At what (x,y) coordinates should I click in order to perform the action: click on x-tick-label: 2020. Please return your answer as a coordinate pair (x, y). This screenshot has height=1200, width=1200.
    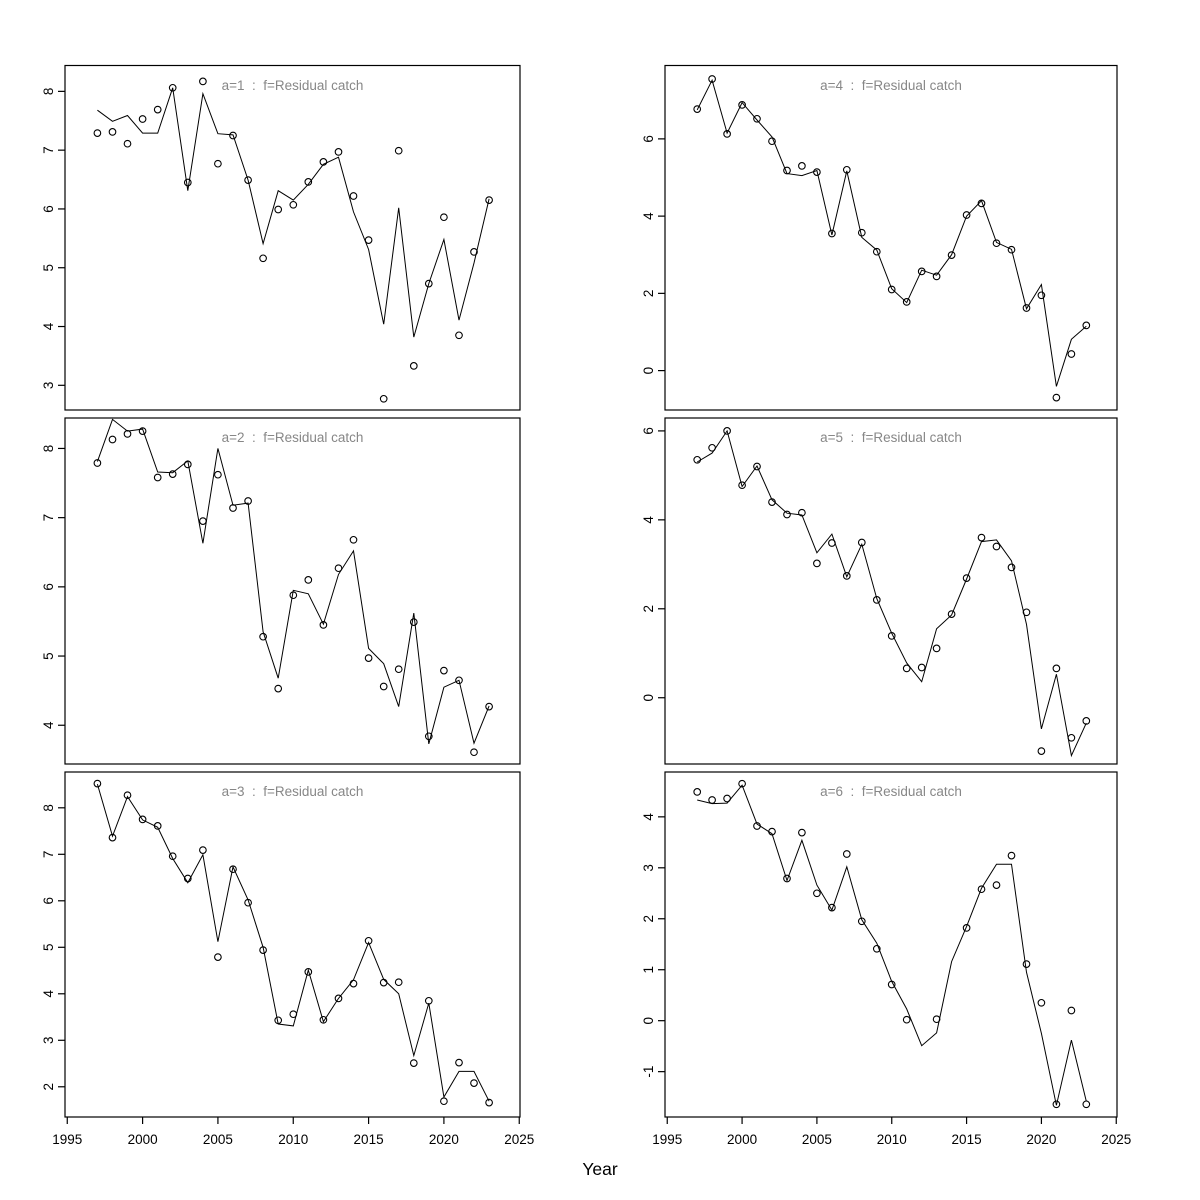
    Looking at the image, I should click on (1041, 1139).